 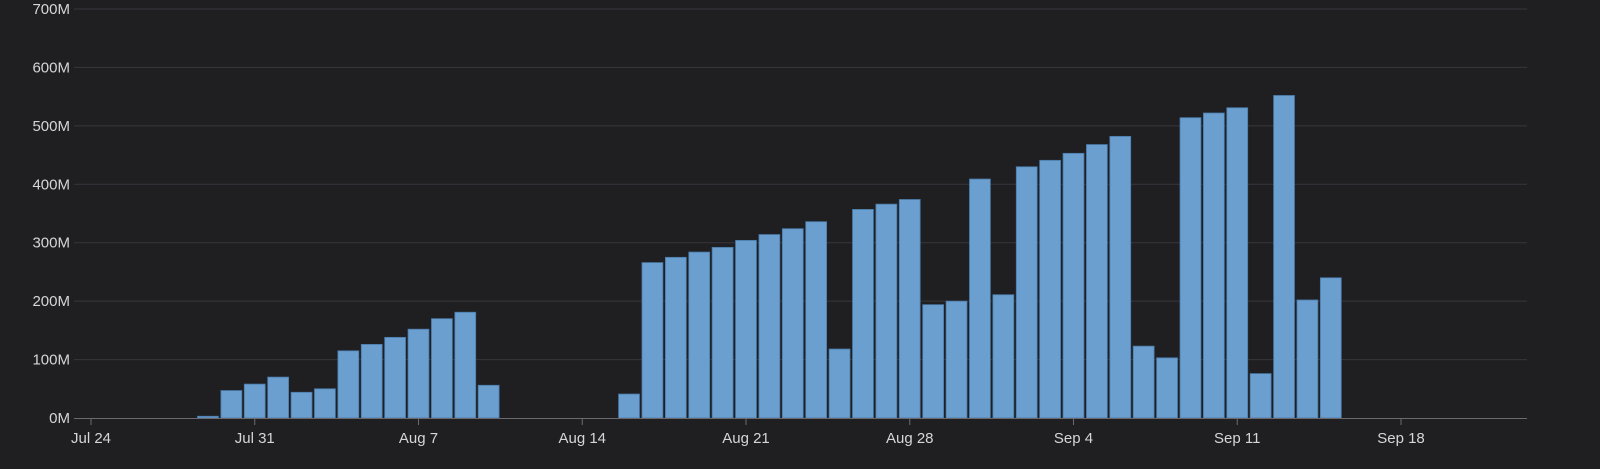 What do you see at coordinates (418, 438) in the screenshot?
I see `x-tick-label: Aug 7` at bounding box center [418, 438].